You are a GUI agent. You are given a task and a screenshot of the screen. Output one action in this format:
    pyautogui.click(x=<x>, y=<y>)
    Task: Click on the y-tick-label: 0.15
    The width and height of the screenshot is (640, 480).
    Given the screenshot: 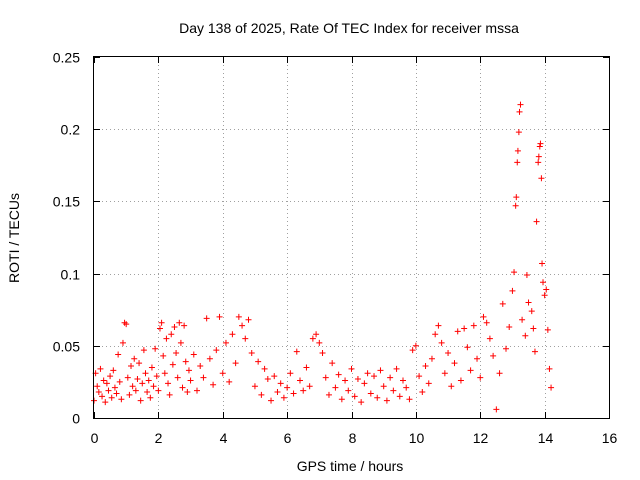 What is the action you would take?
    pyautogui.click(x=66, y=202)
    